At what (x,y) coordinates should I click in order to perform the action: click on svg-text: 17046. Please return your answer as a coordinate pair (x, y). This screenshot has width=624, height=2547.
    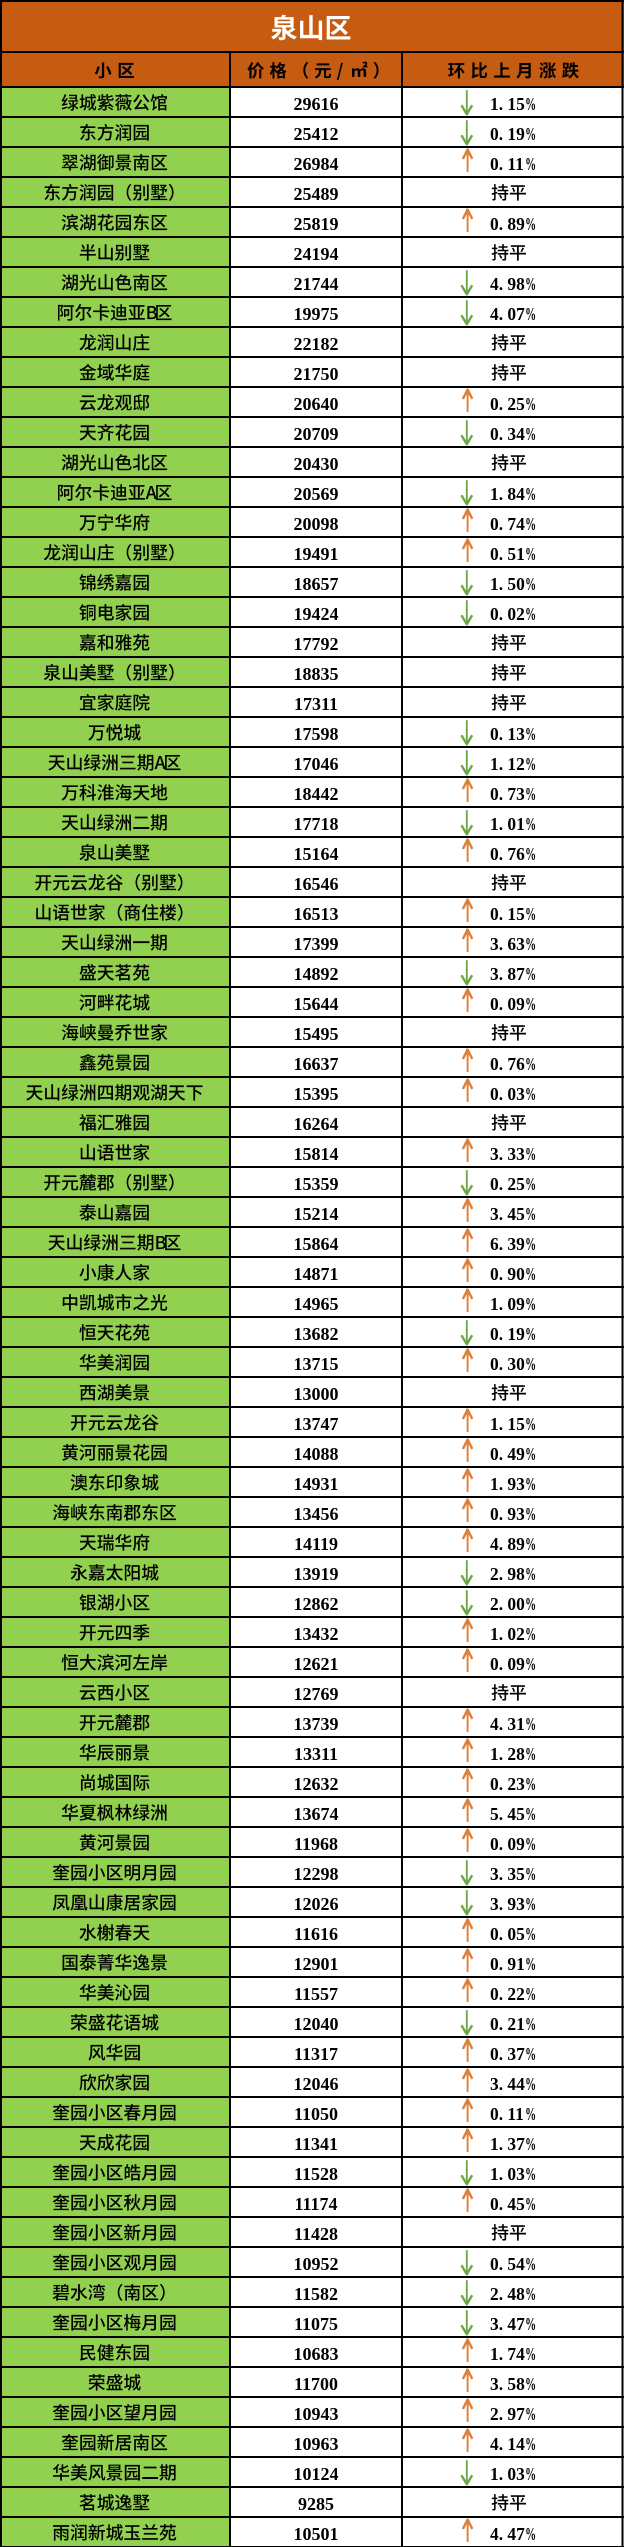
    Looking at the image, I should click on (316, 764).